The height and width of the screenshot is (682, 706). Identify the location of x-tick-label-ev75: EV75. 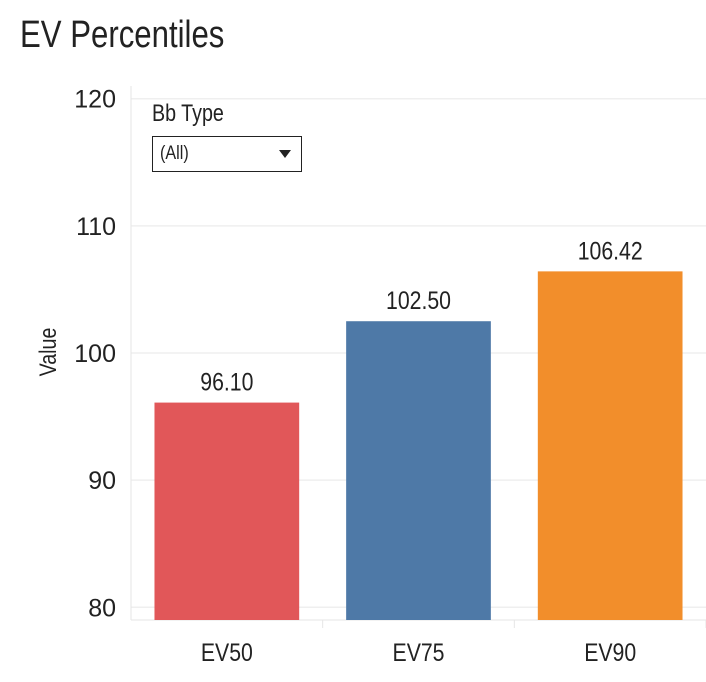
(419, 652).